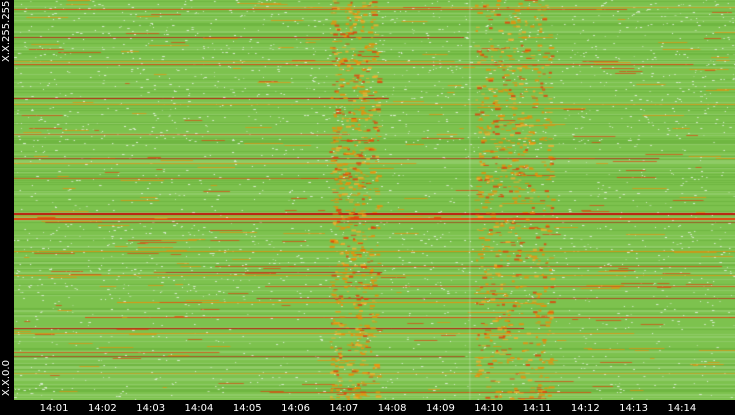 Image resolution: width=735 pixels, height=415 pixels. What do you see at coordinates (54, 408) in the screenshot?
I see `x-tick-label: 14:01` at bounding box center [54, 408].